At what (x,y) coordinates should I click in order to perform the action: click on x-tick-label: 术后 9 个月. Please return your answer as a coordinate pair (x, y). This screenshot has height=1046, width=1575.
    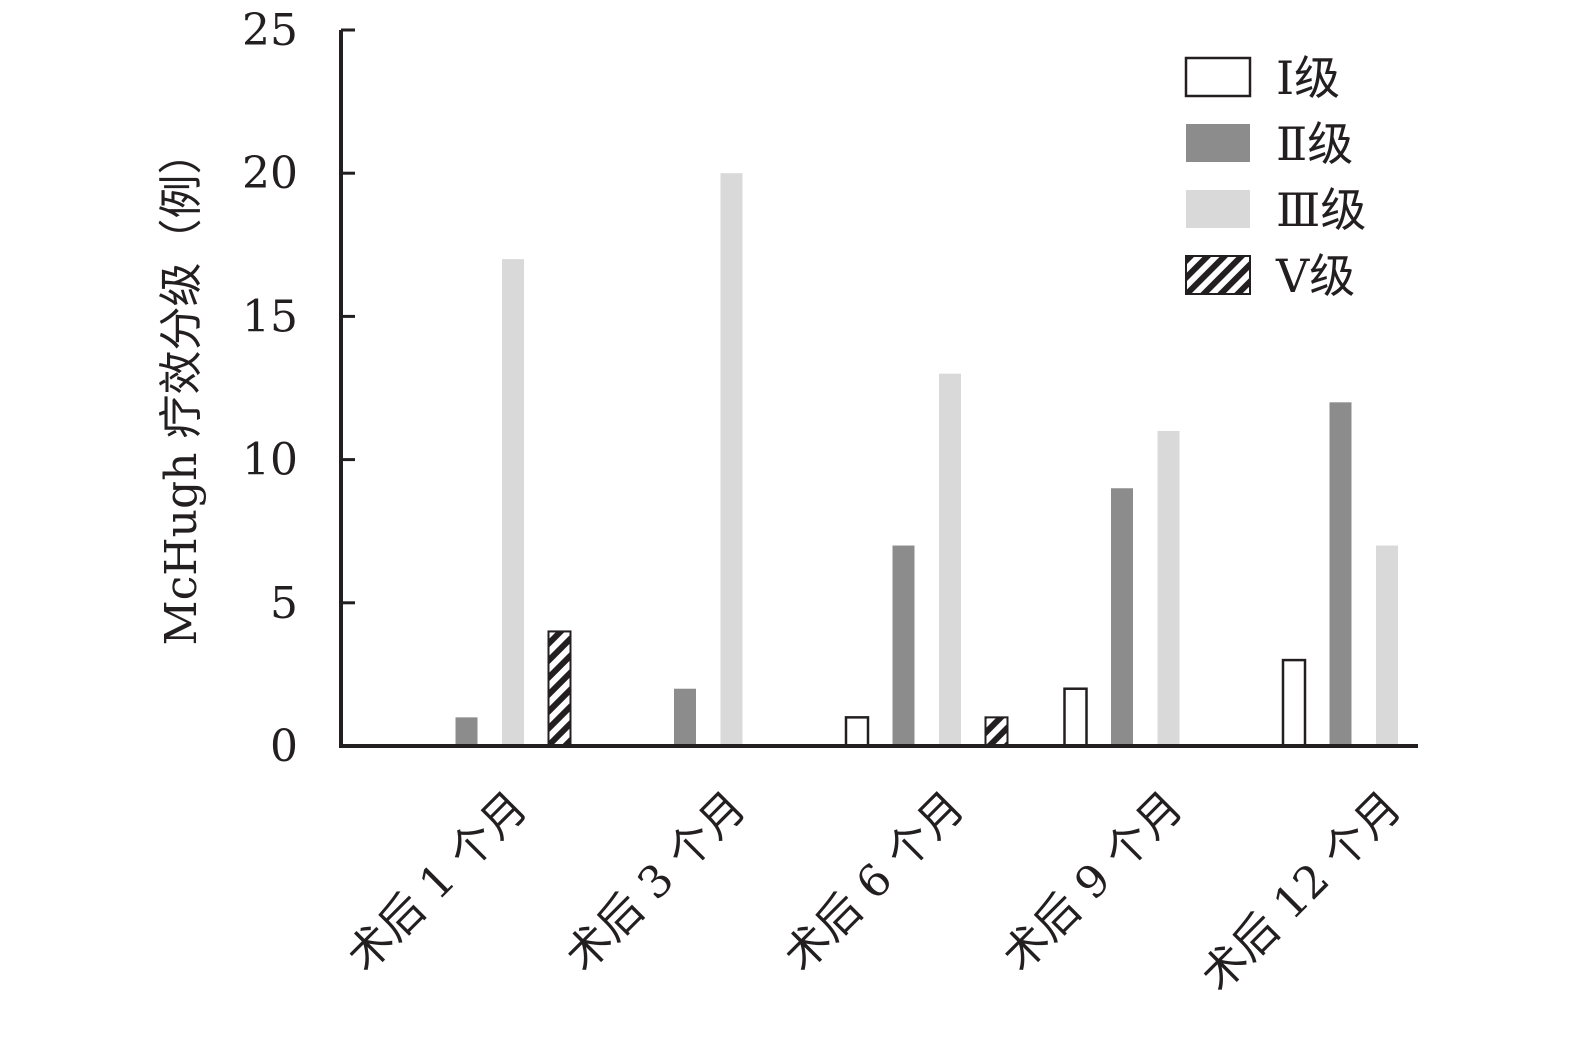
    Looking at the image, I should click on (1093, 882).